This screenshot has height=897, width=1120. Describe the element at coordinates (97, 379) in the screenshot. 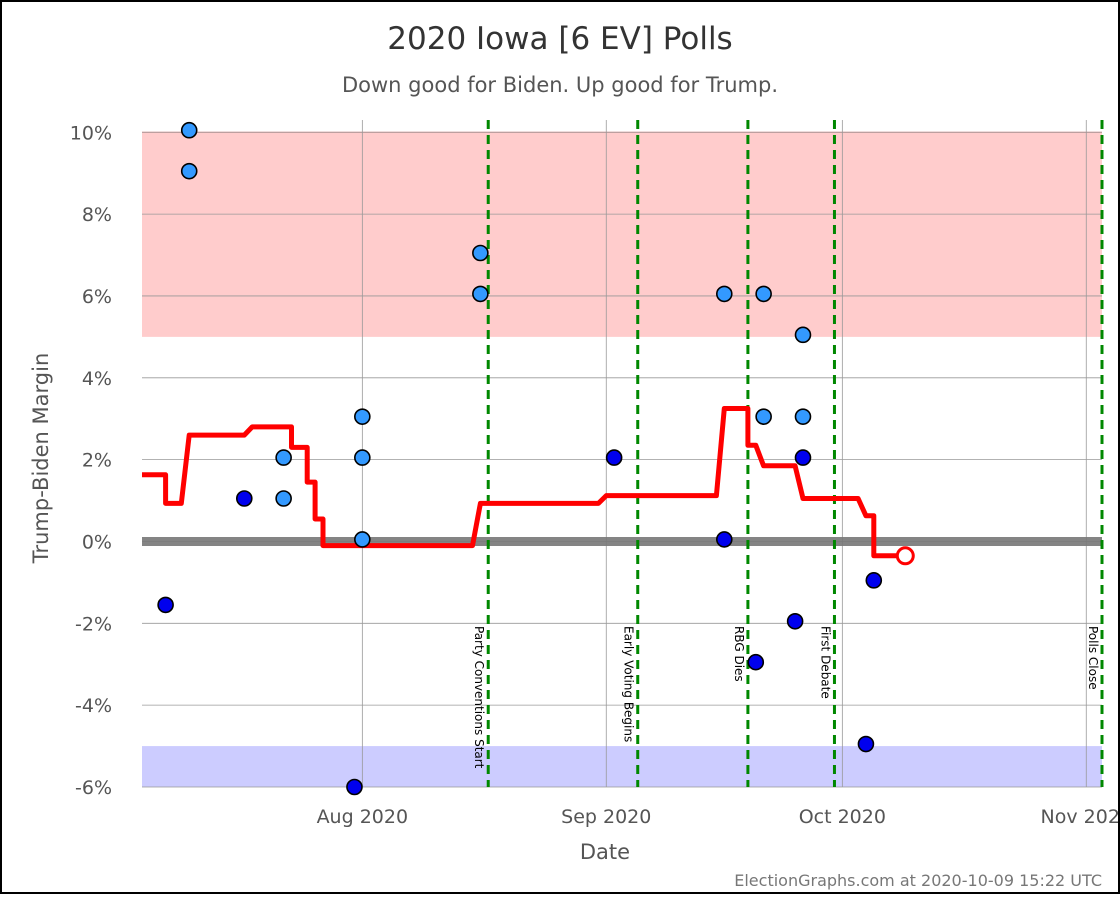

I see `y-tick-label: 4%` at that location.